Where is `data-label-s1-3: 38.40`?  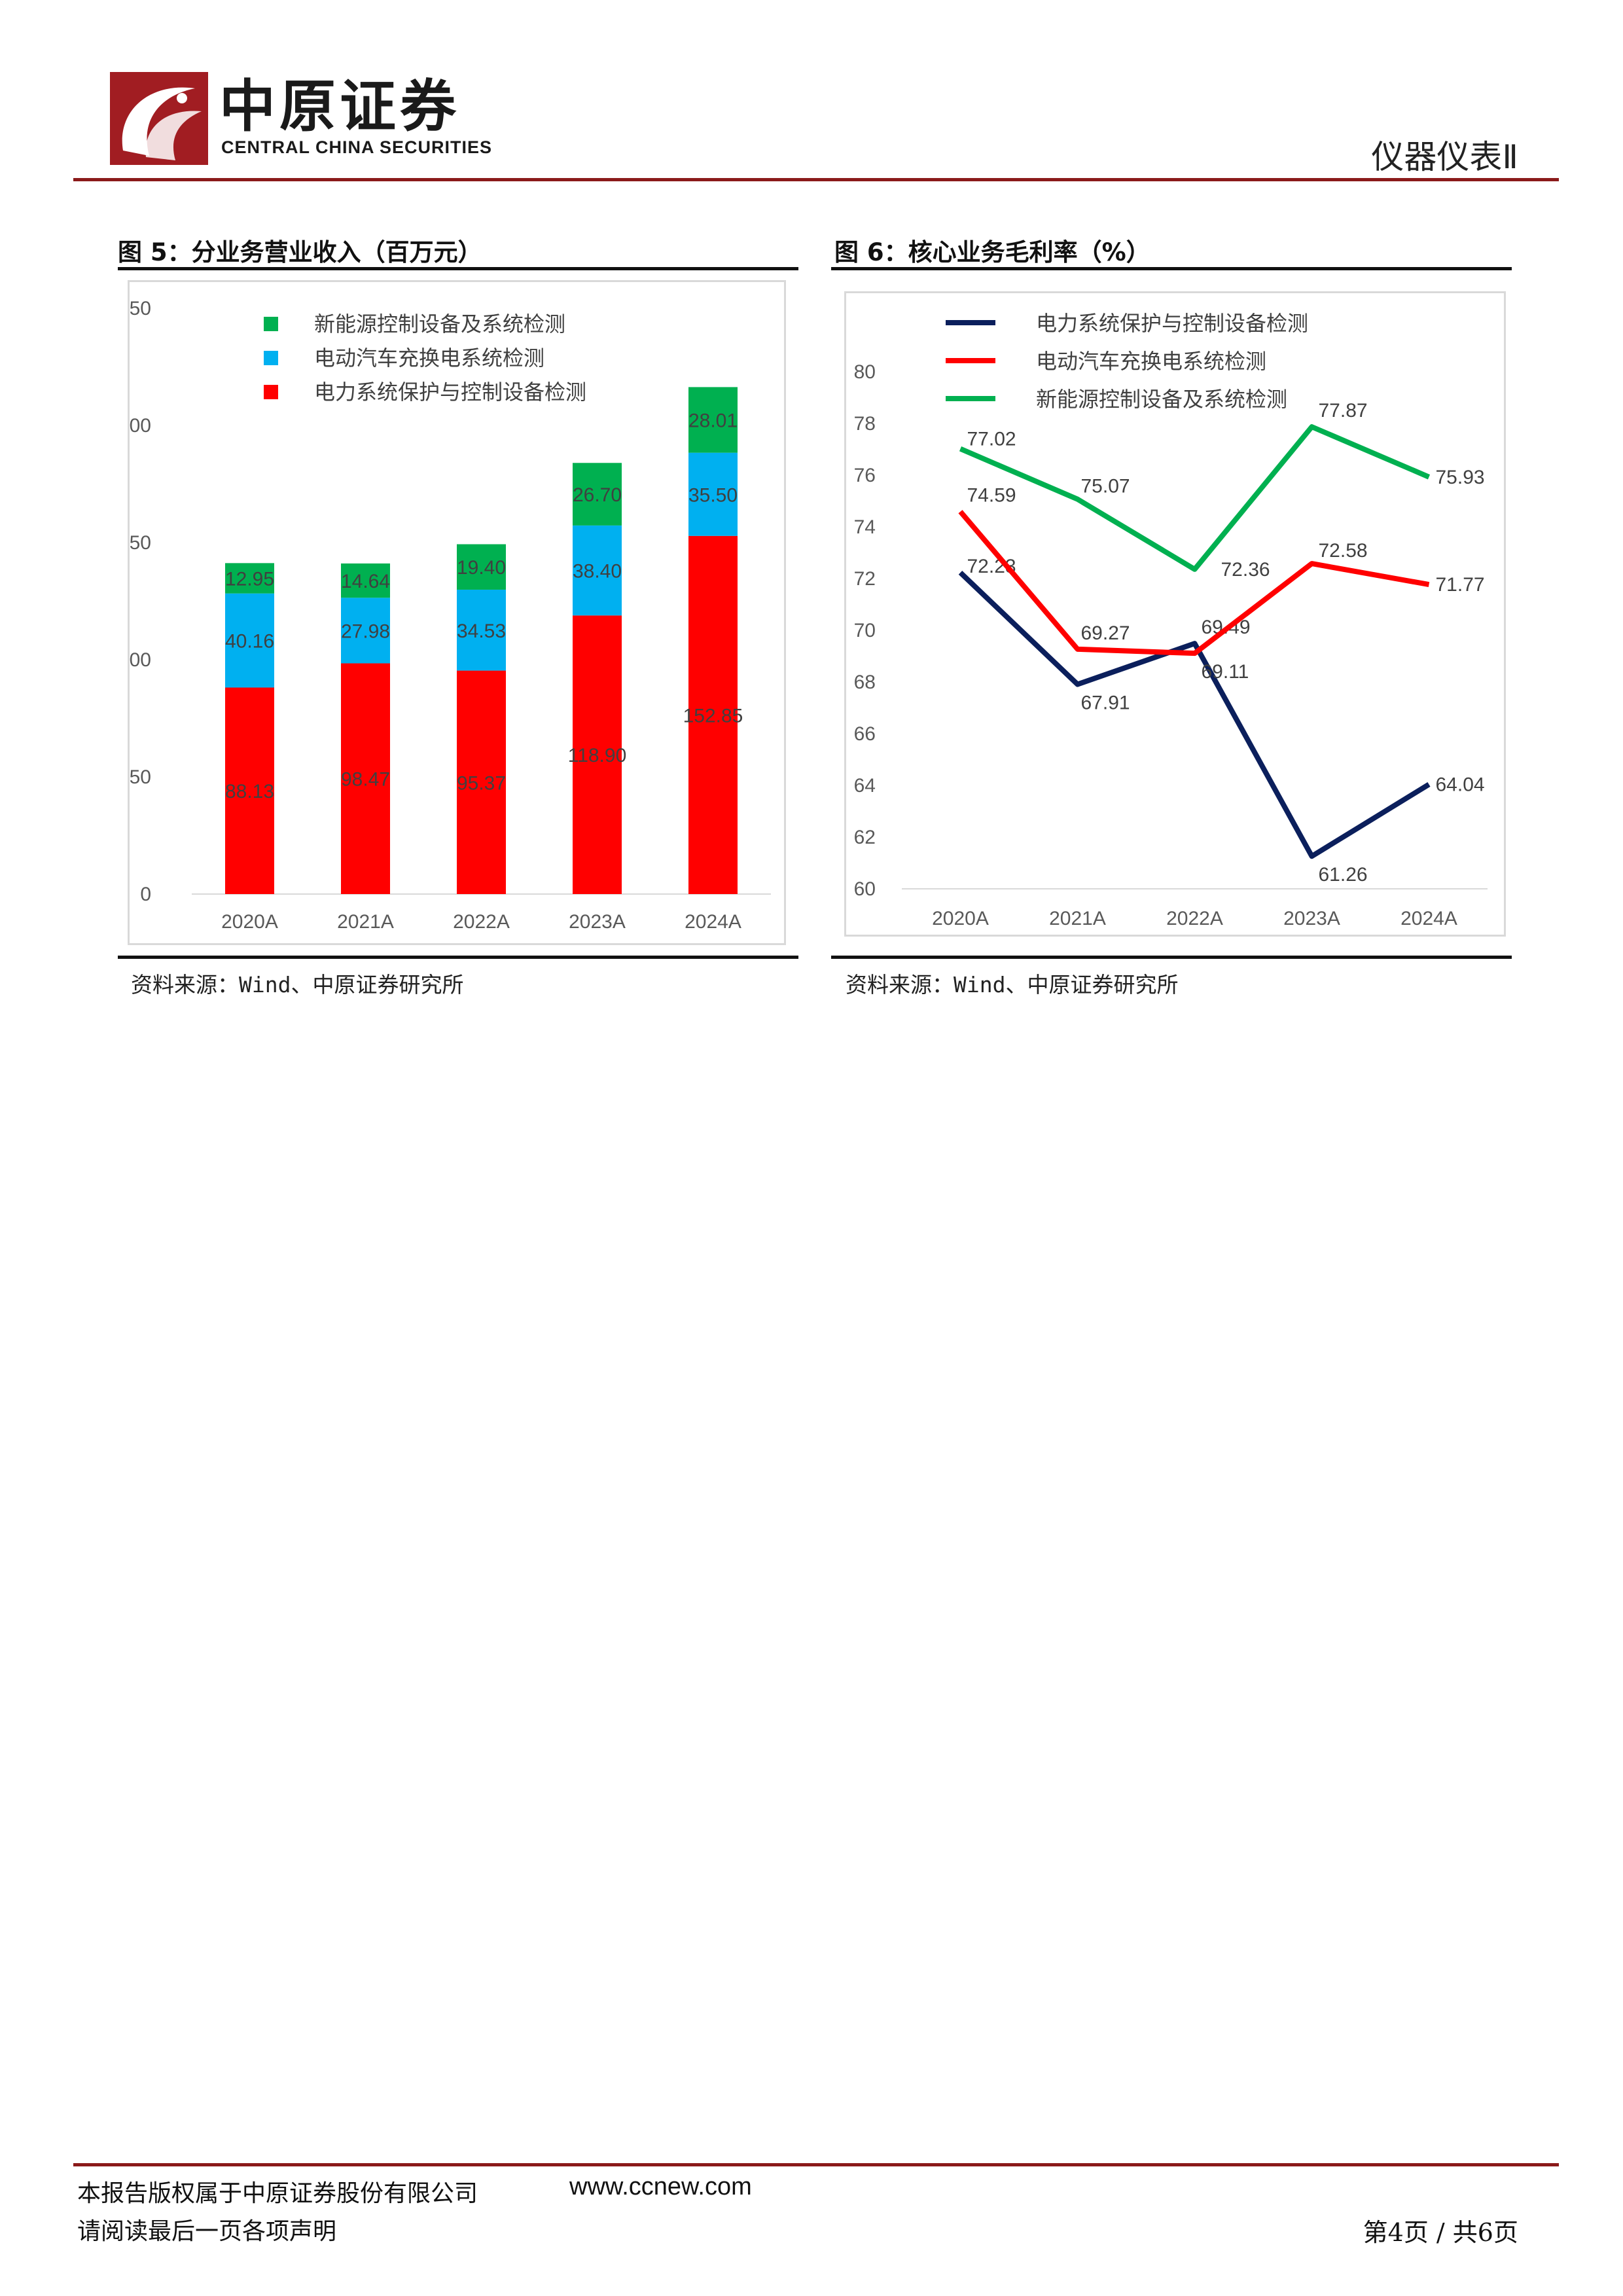
data-label-s1-3: 38.40 is located at coordinates (597, 572).